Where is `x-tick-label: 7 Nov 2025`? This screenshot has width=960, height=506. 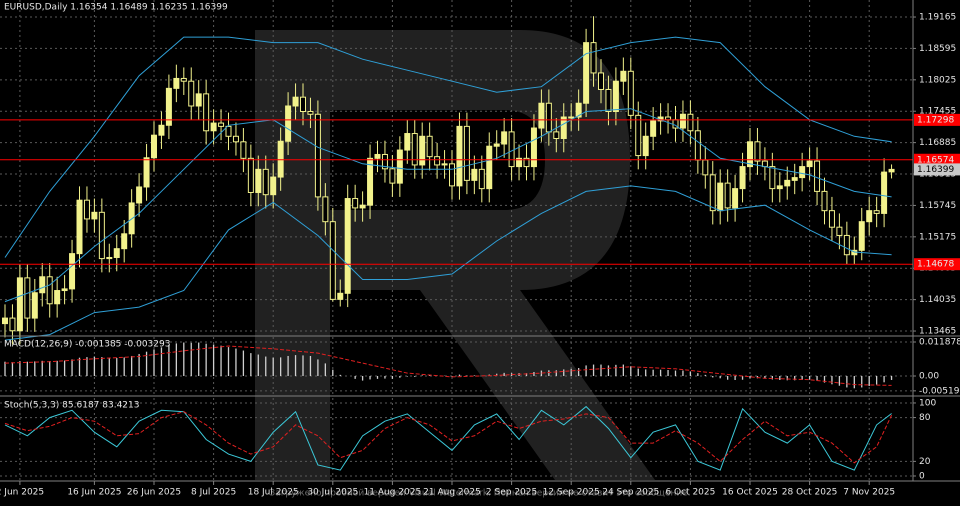
x-tick-label: 7 Nov 2025 is located at coordinates (869, 493).